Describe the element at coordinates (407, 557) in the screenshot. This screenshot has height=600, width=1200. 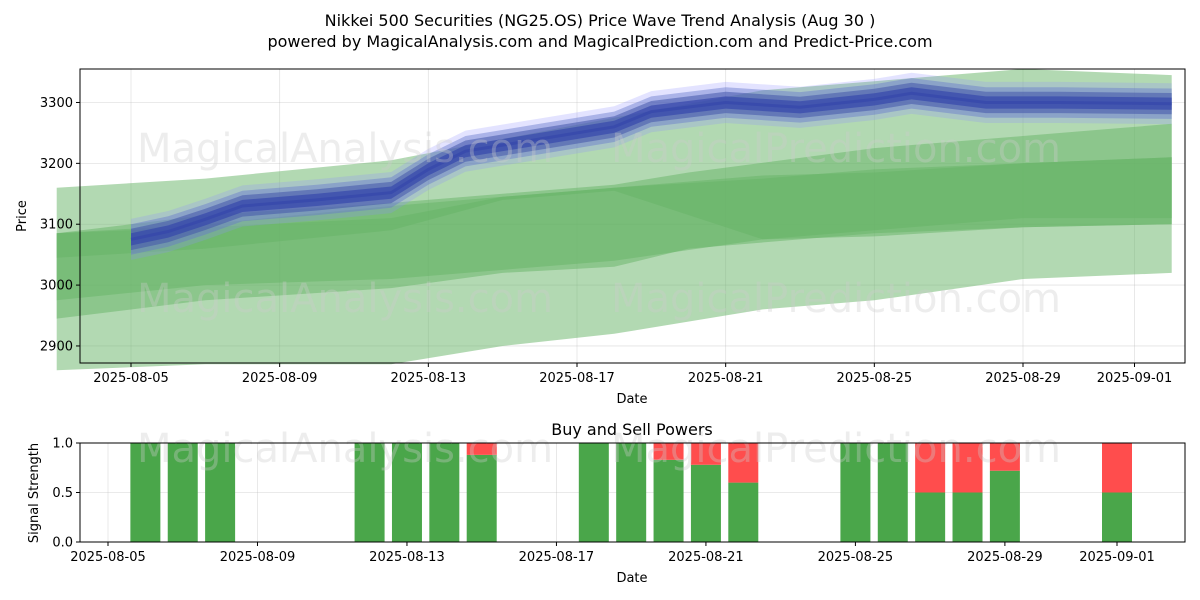
I see `signal-x-tick-label: 2025-08-13` at that location.